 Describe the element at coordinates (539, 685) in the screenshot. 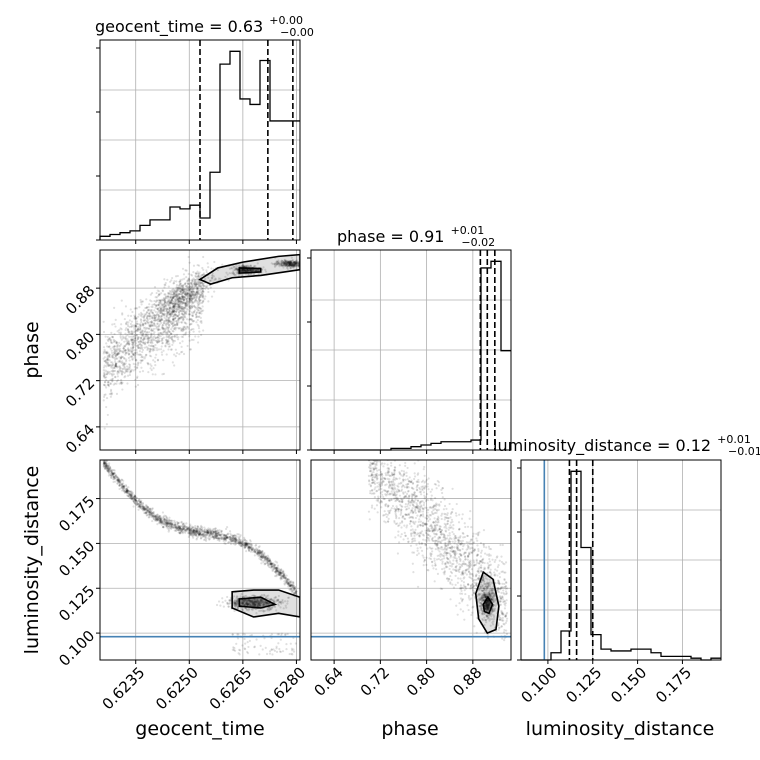

I see `xtick-label-2-0: 0.100` at that location.